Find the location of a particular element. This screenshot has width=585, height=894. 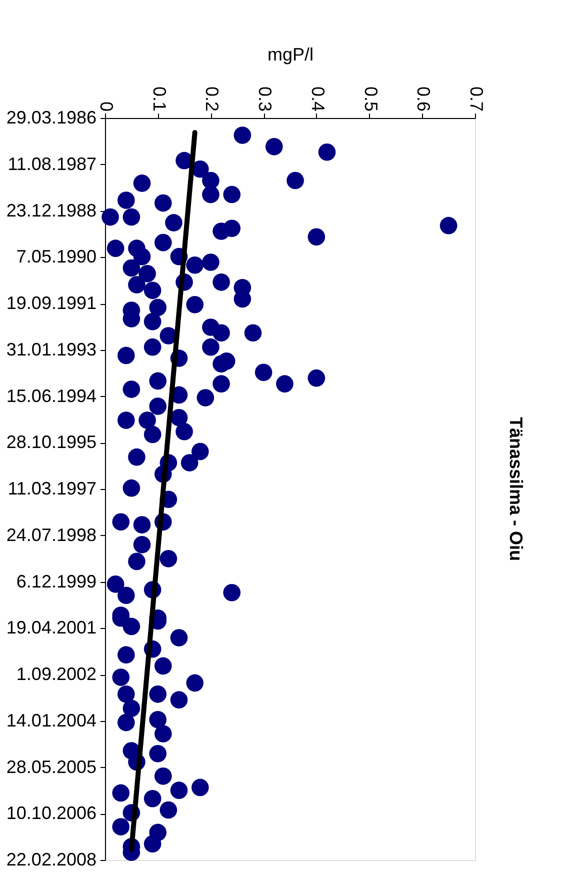

y-tick-label: 6.12.1999 is located at coordinates (56, 581).